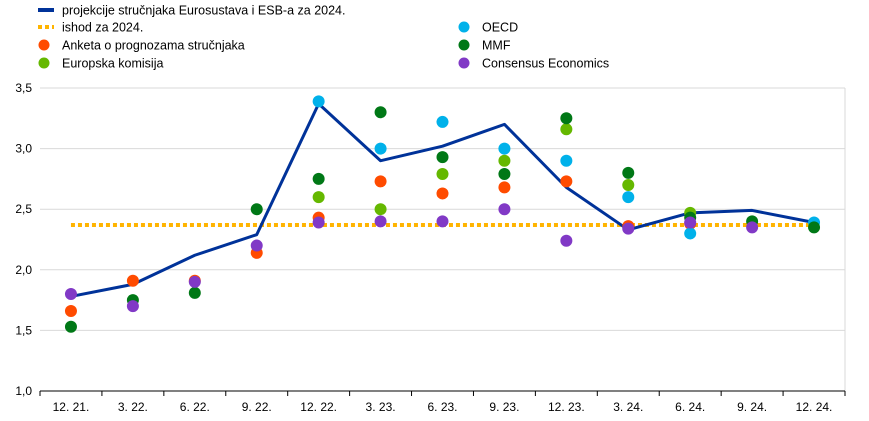  I want to click on legend-label: Europska komisija, so click(112, 64).